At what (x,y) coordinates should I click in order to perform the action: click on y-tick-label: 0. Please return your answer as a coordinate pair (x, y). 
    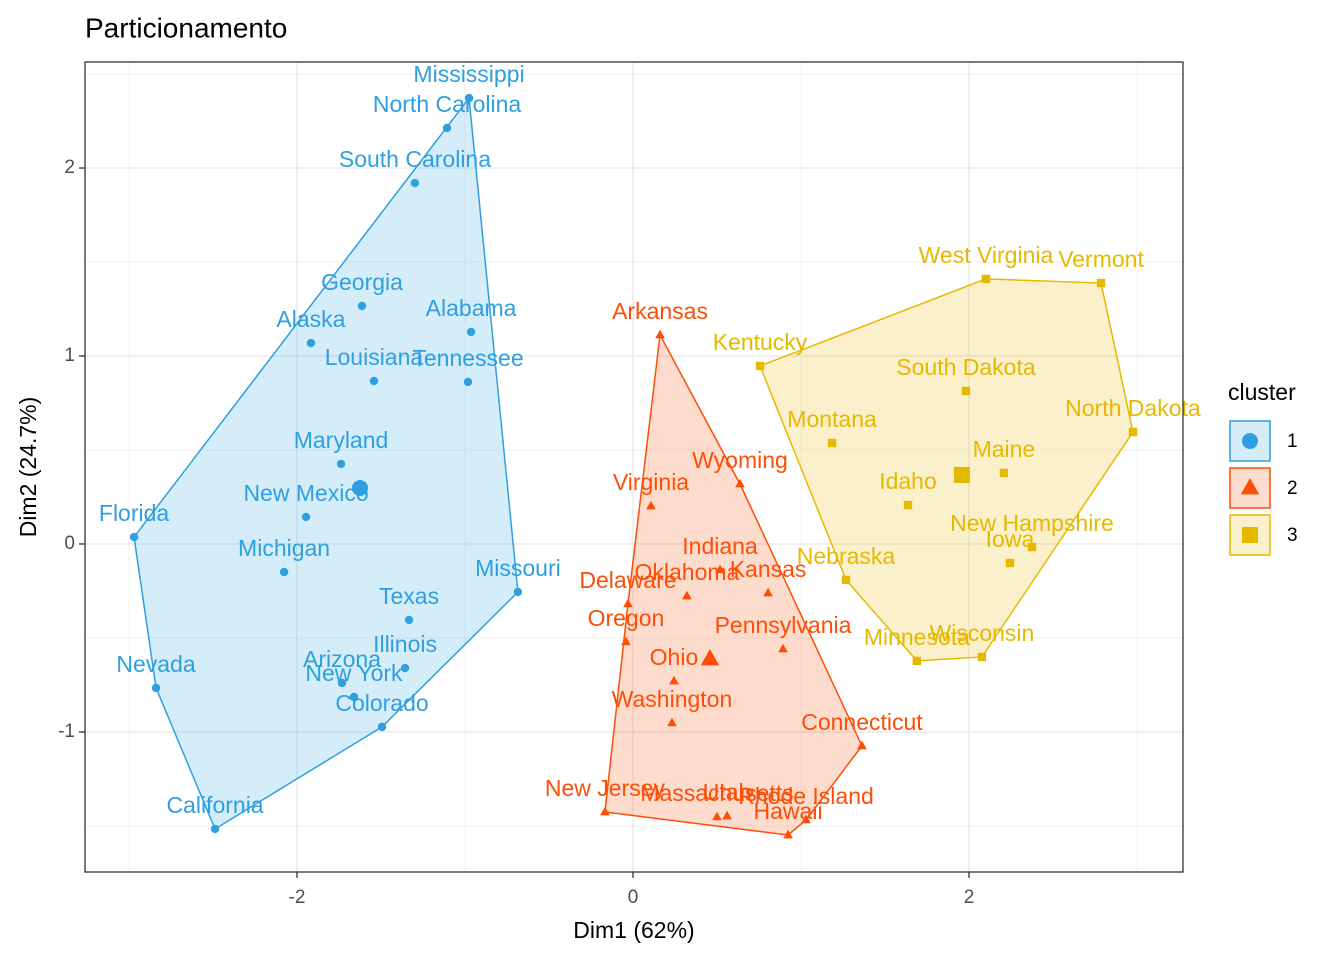
    Looking at the image, I should click on (69, 543).